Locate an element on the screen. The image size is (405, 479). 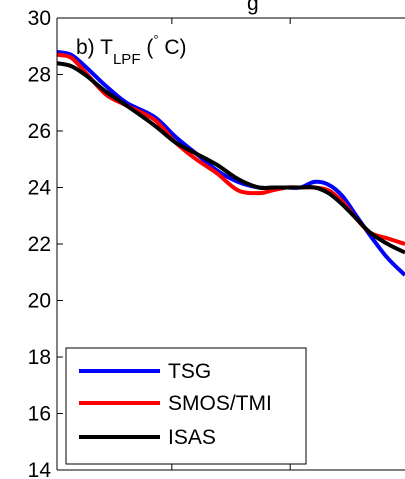
y-tick-label: 22 is located at coordinates (39, 244).